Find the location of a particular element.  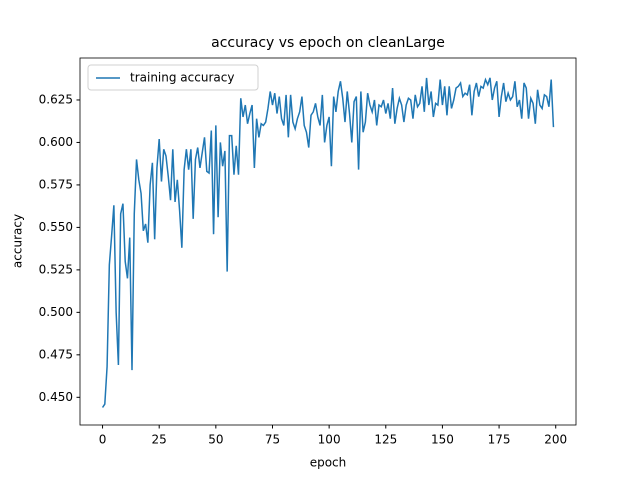

y-tick-label: 0.475 is located at coordinates (56, 354).